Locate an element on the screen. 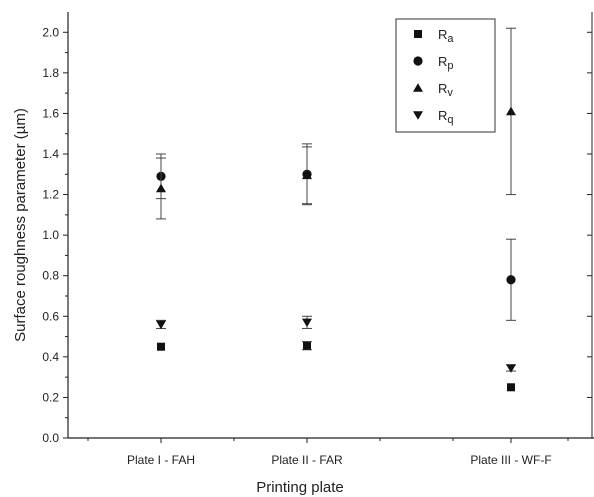 This screenshot has width=594, height=497. y-tick-label: 1.6 is located at coordinates (50, 113).